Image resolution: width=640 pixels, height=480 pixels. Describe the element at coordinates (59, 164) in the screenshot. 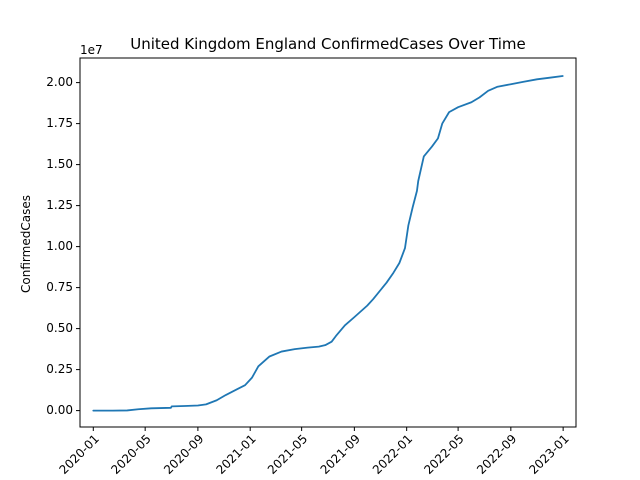

I see `y-tick-label: 1.50` at that location.